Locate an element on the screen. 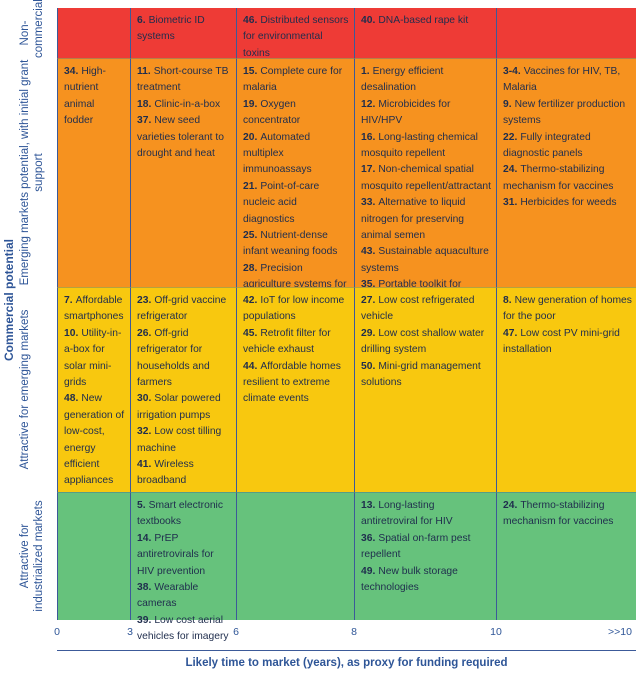  item-text: Automated multiplex immunoassays is located at coordinates (277, 153).